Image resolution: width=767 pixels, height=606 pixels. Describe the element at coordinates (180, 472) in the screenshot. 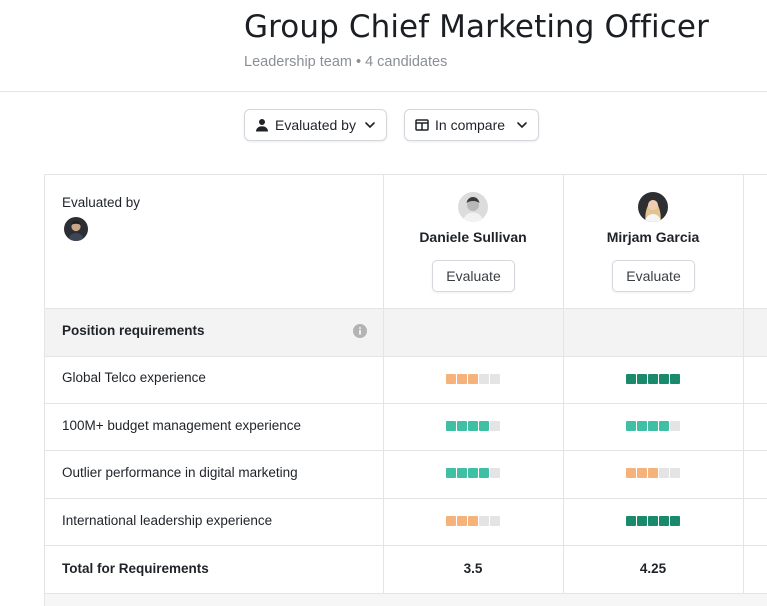

I see `requirement-label: Outlier performance in digital marketing` at that location.